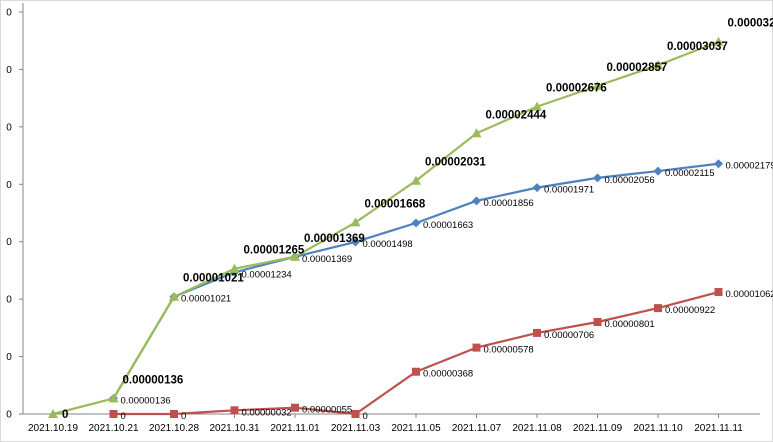 This screenshot has width=773, height=442. I want to click on data-label: 0.00002031, so click(455, 163).